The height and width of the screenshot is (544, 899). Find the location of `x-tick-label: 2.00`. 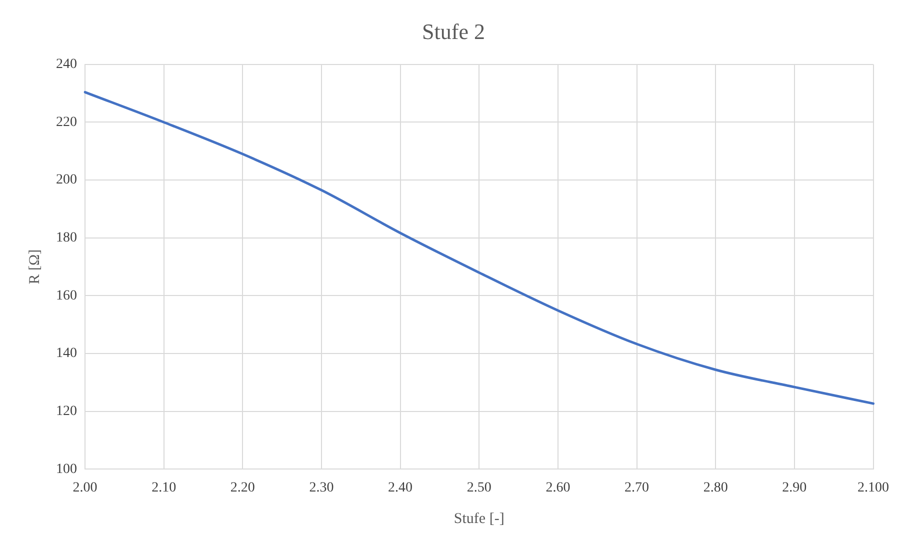

x-tick-label: 2.00 is located at coordinates (85, 488).